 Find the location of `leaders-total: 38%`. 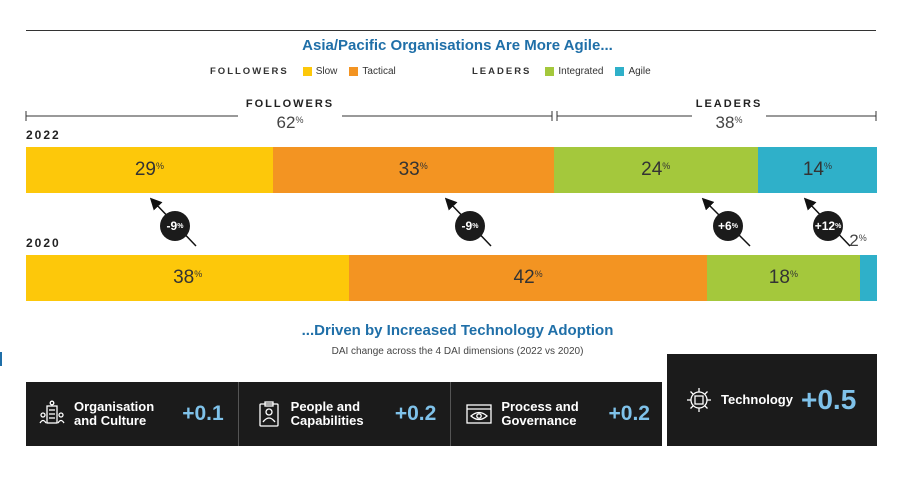

leaders-total: 38% is located at coordinates (729, 122).